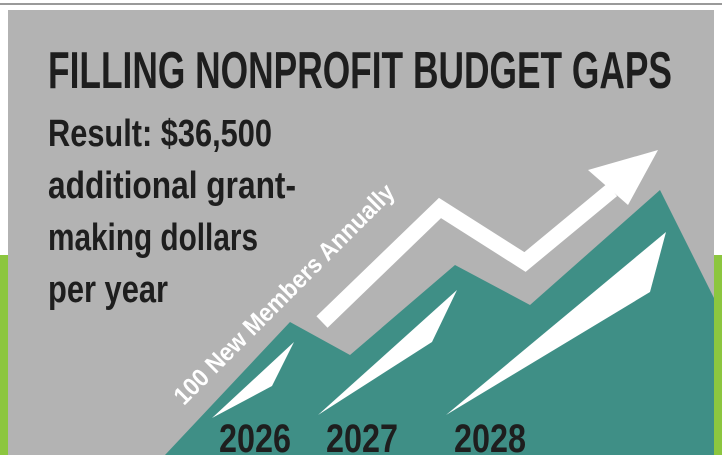  Describe the element at coordinates (623, 177) in the screenshot. I see `arrow-head` at that location.